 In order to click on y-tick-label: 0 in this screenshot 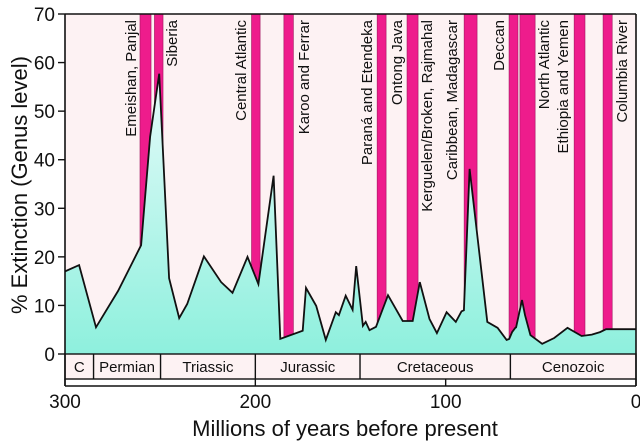, I will do `click(49, 355)`.